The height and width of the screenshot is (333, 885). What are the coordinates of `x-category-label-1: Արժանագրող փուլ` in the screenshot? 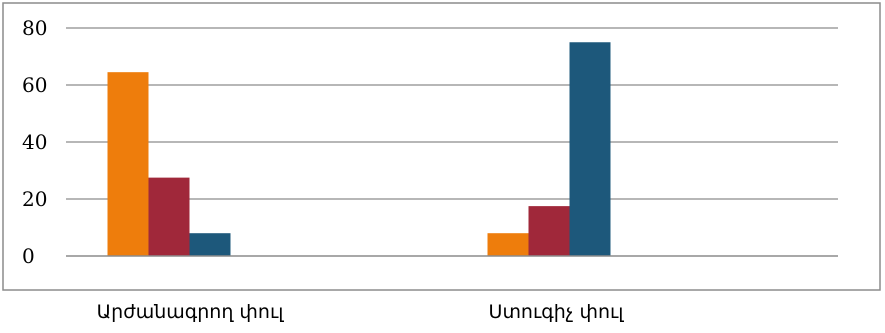 It's located at (191, 312).